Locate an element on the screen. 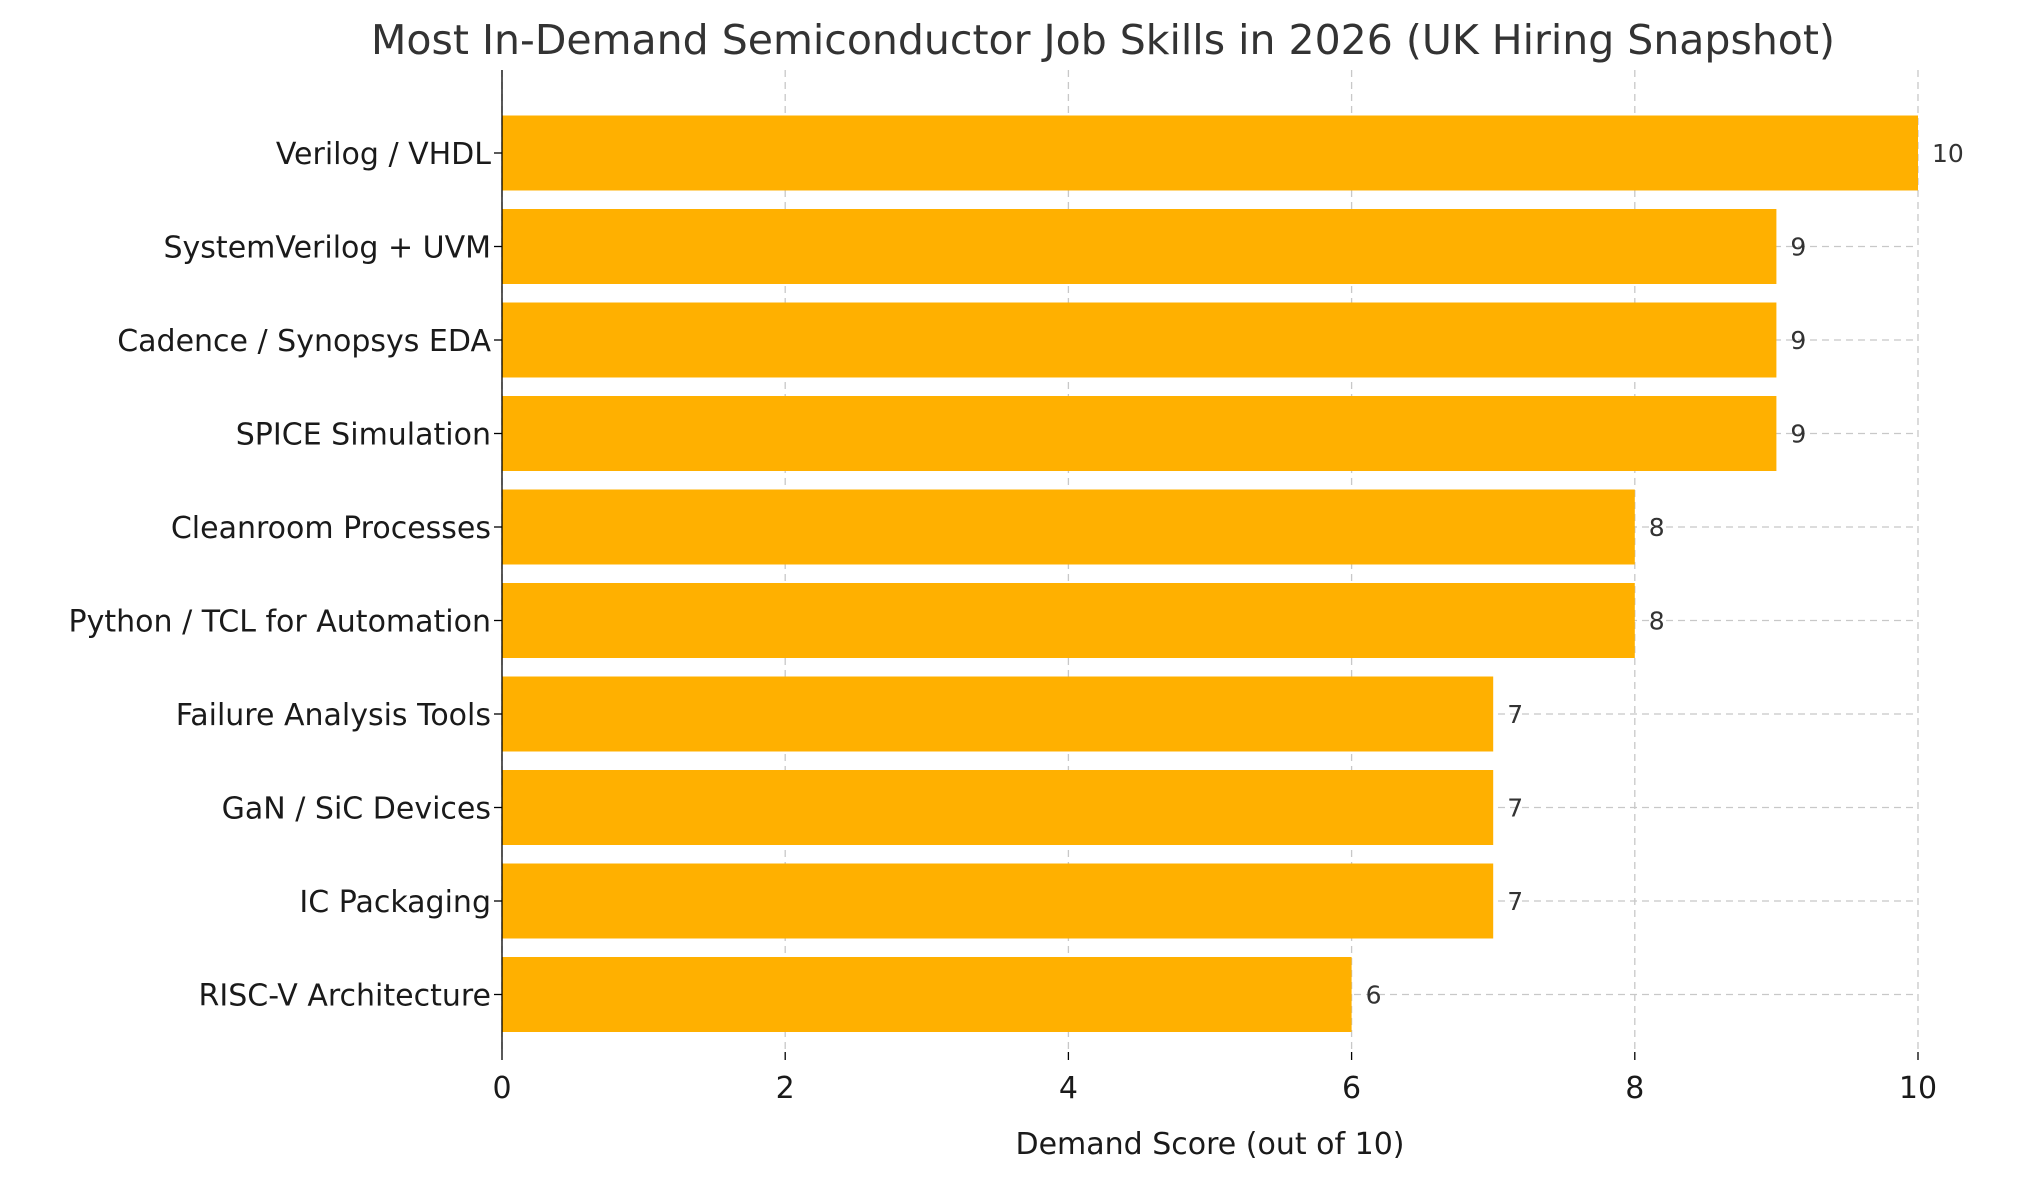  category-label-8: IC Packaging is located at coordinates (395, 902).